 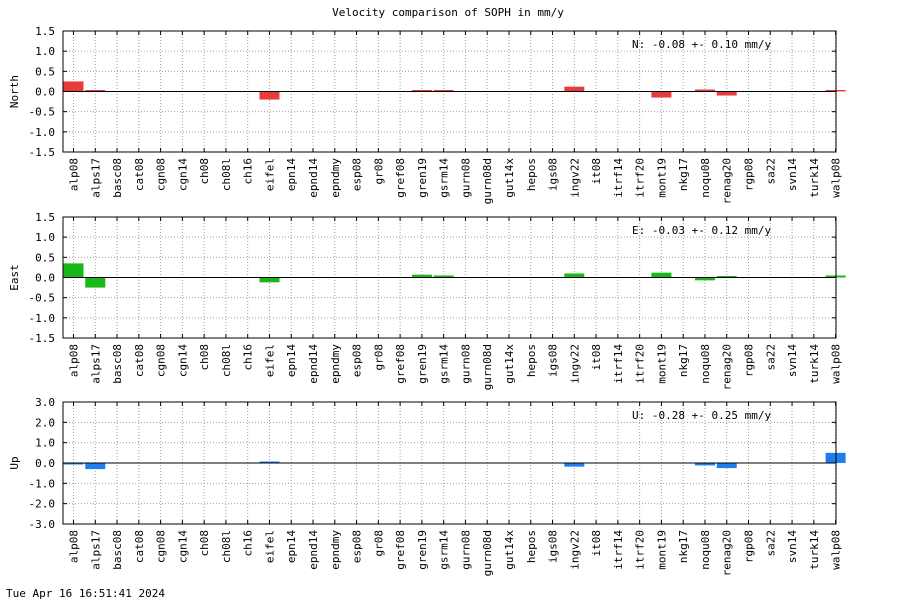 What do you see at coordinates (45, 422) in the screenshot?
I see `y-tick-label: 2.0` at bounding box center [45, 422].